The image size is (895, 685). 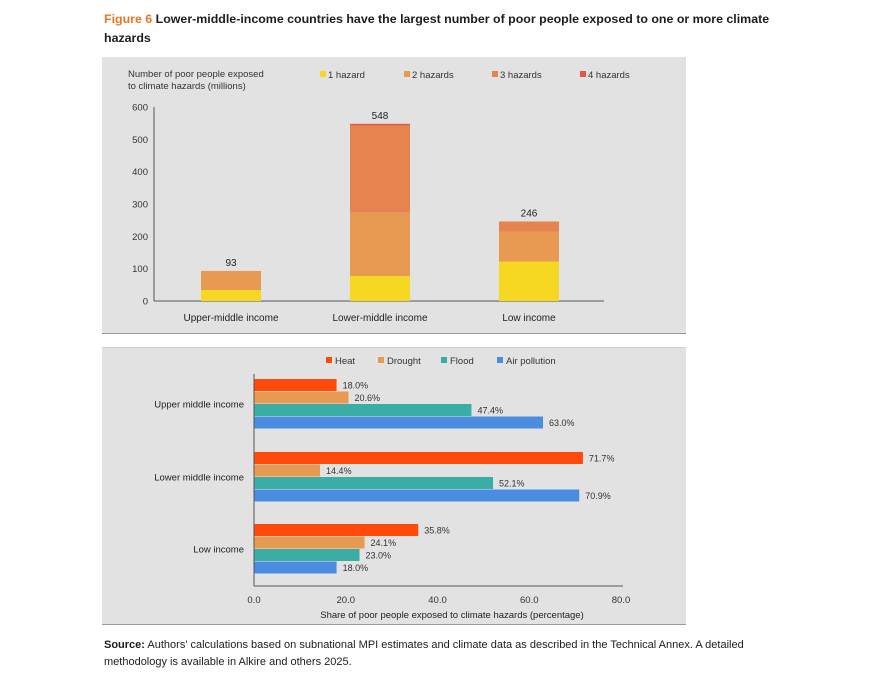 What do you see at coordinates (444, 360) in the screenshot?
I see `legend-swatch-flood` at bounding box center [444, 360].